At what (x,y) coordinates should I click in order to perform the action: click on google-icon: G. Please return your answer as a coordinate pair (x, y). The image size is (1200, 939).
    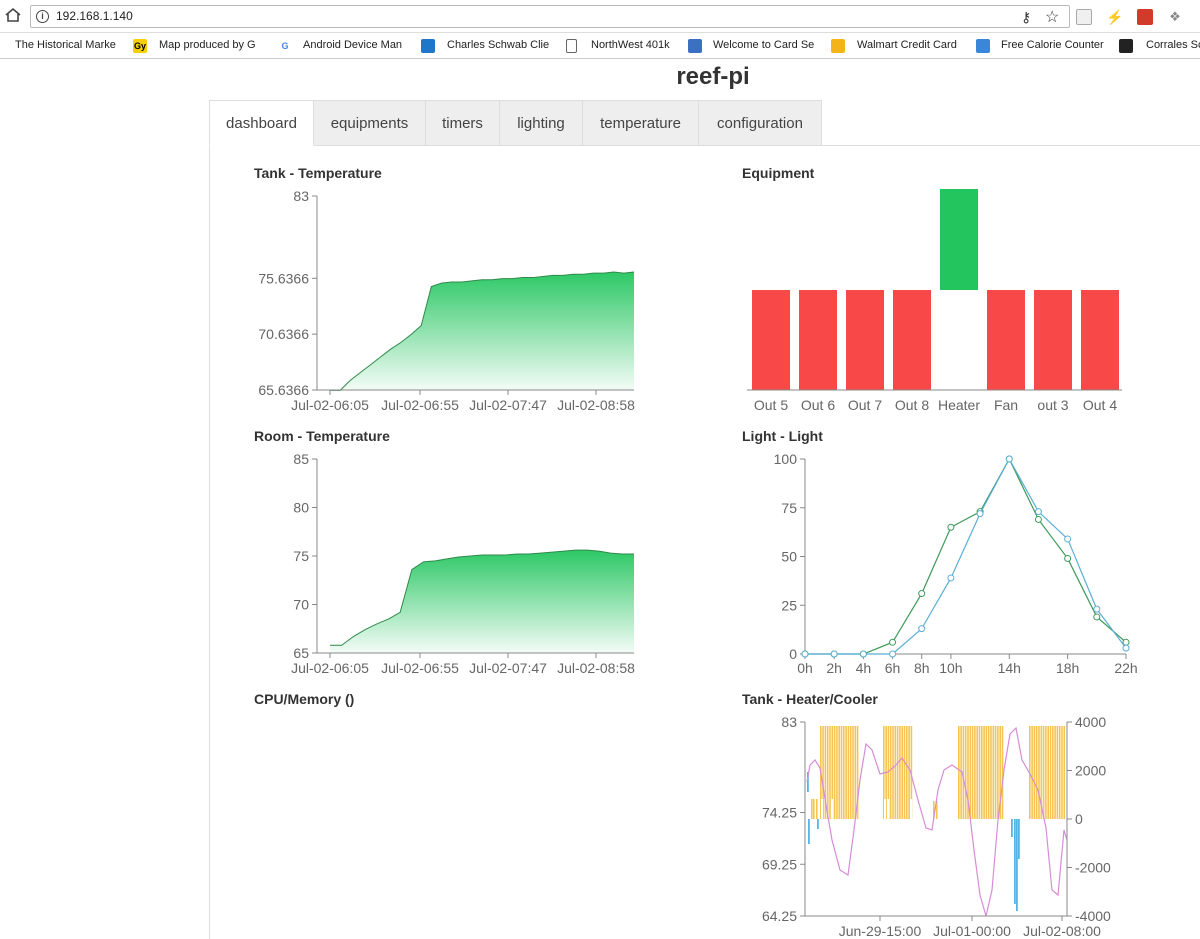
    Looking at the image, I should click on (285, 46).